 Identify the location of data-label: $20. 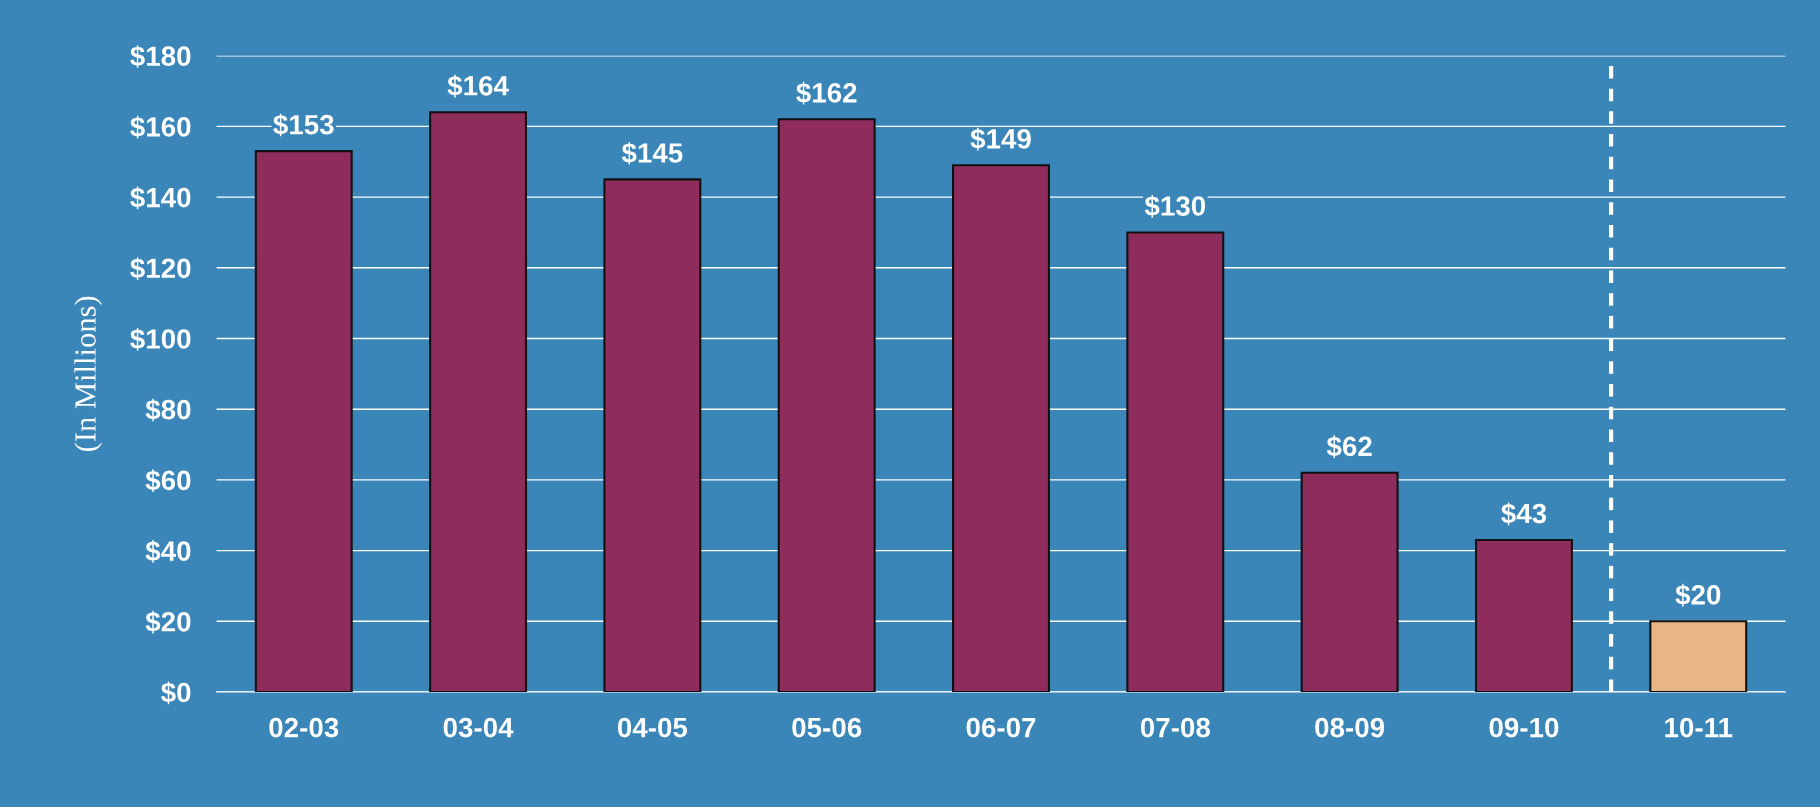
(1698, 595).